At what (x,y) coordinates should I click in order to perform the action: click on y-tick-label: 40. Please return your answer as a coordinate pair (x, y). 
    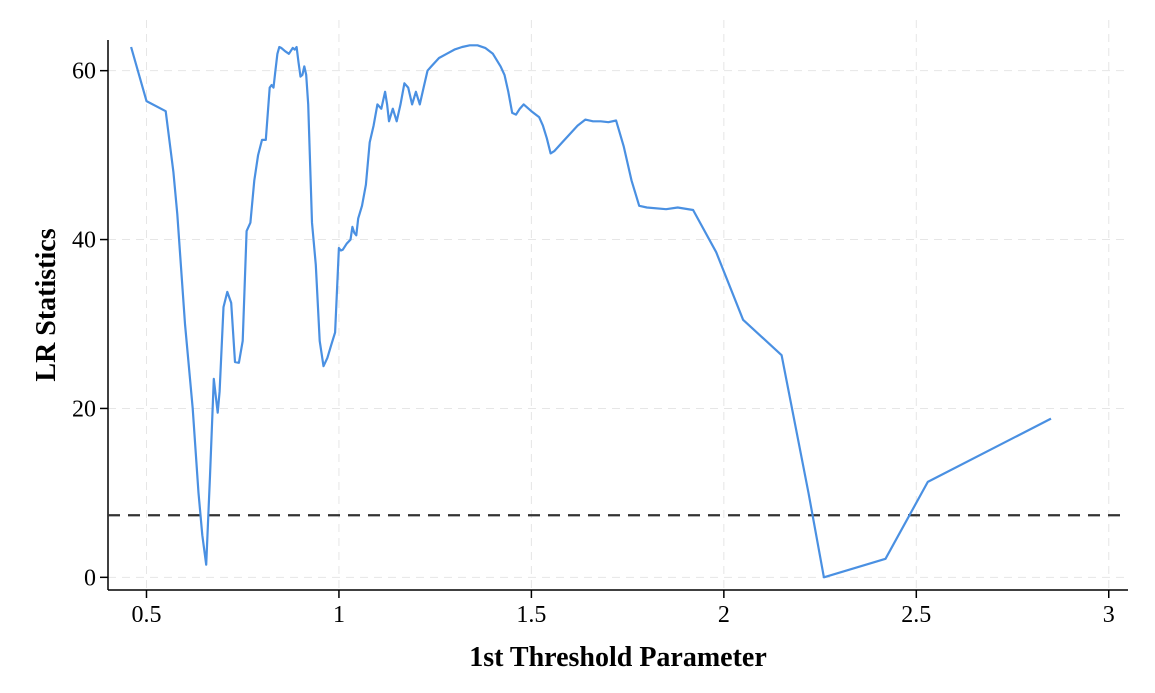
    Looking at the image, I should click on (84, 241).